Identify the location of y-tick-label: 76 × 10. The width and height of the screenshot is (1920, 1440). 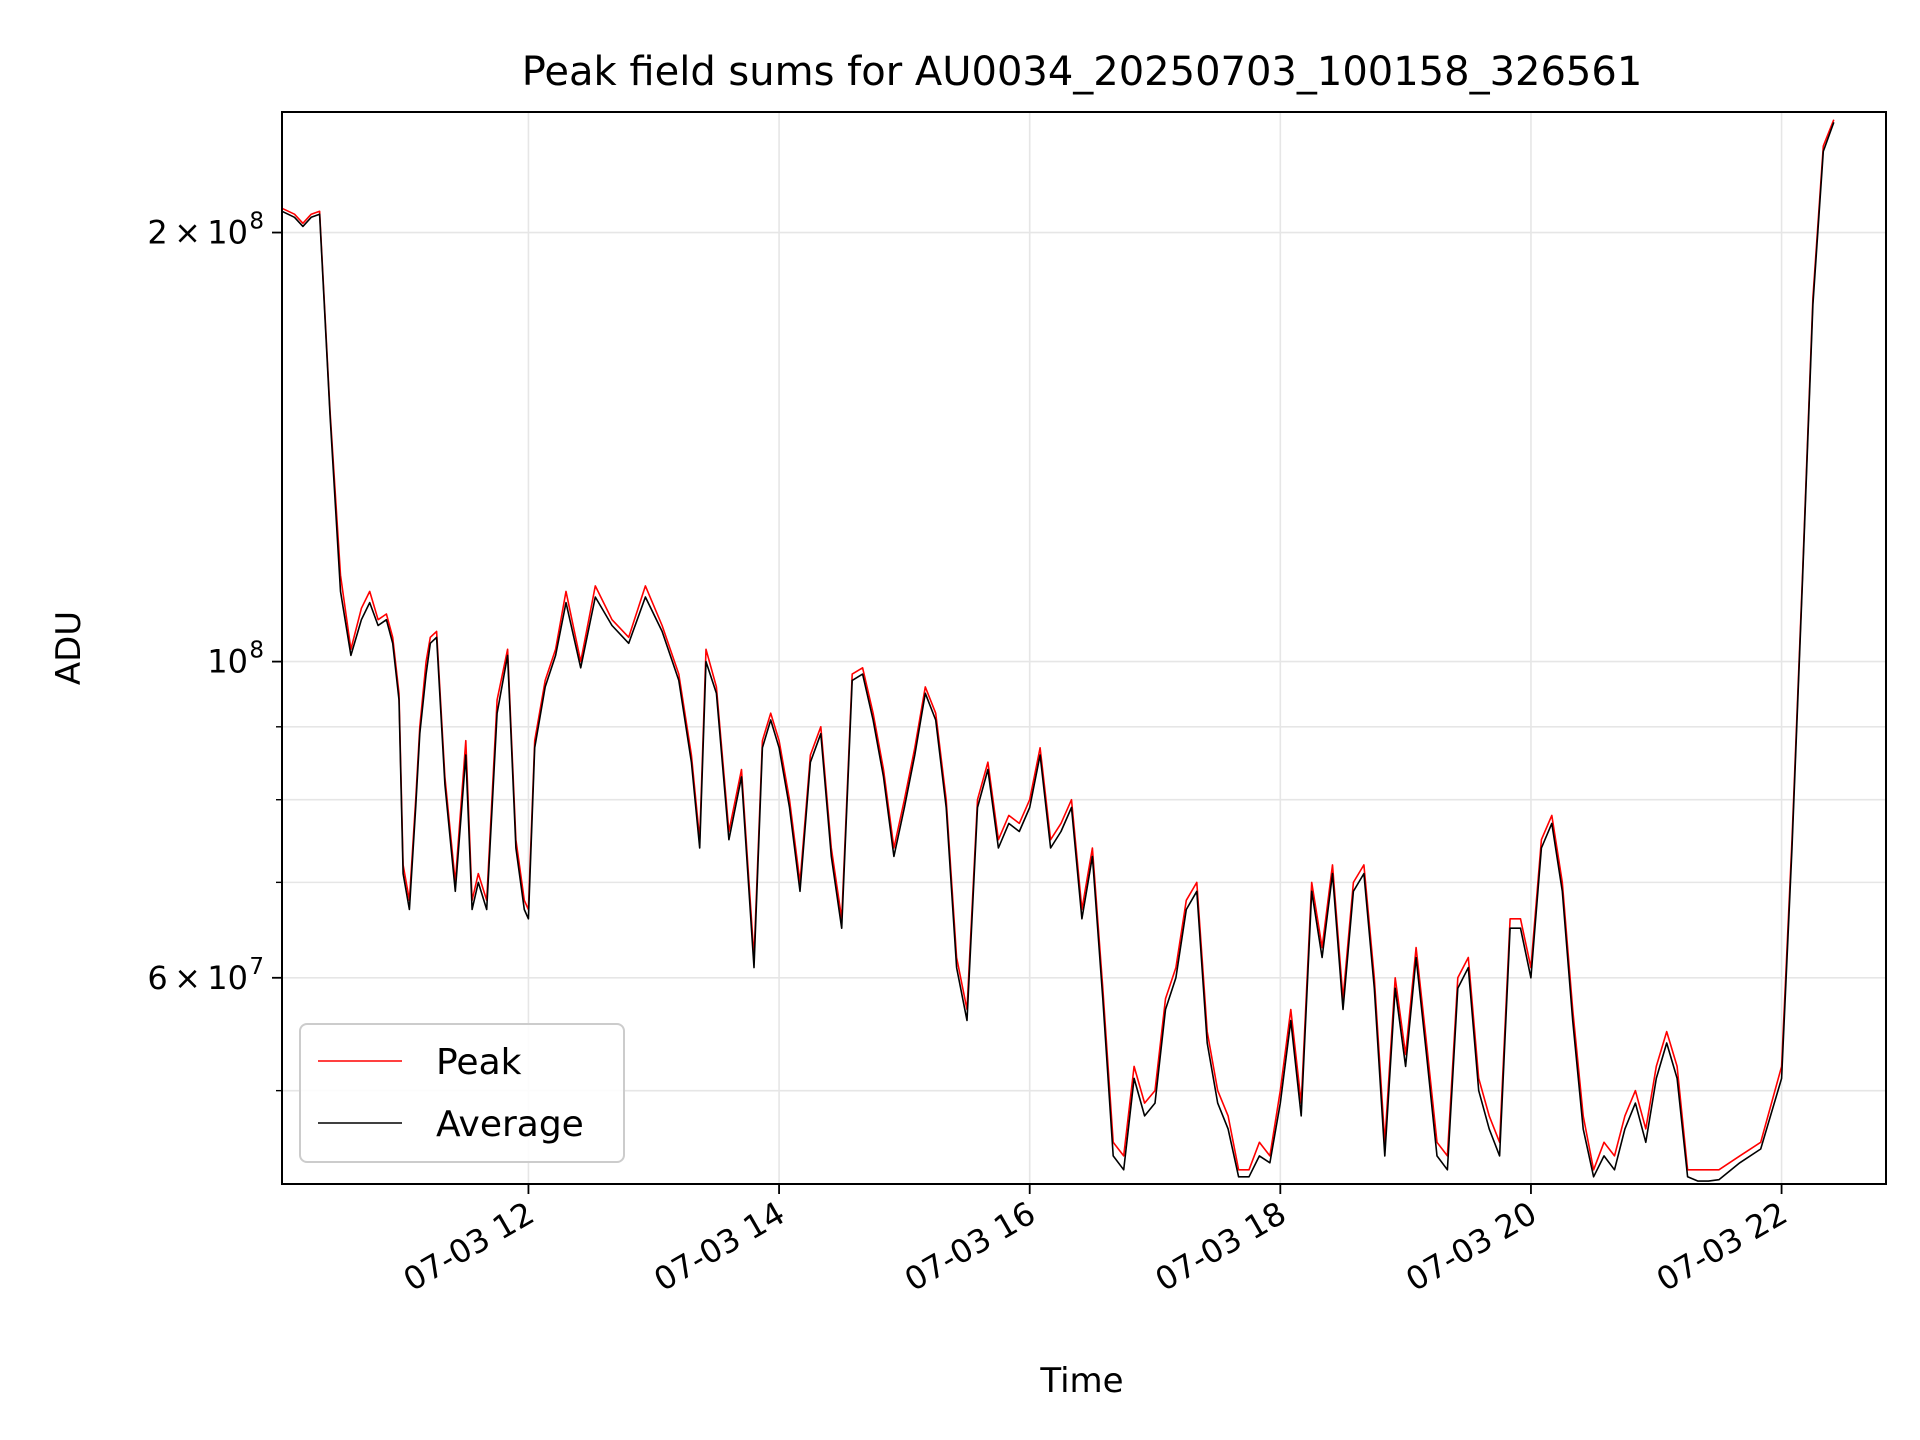
(205, 975).